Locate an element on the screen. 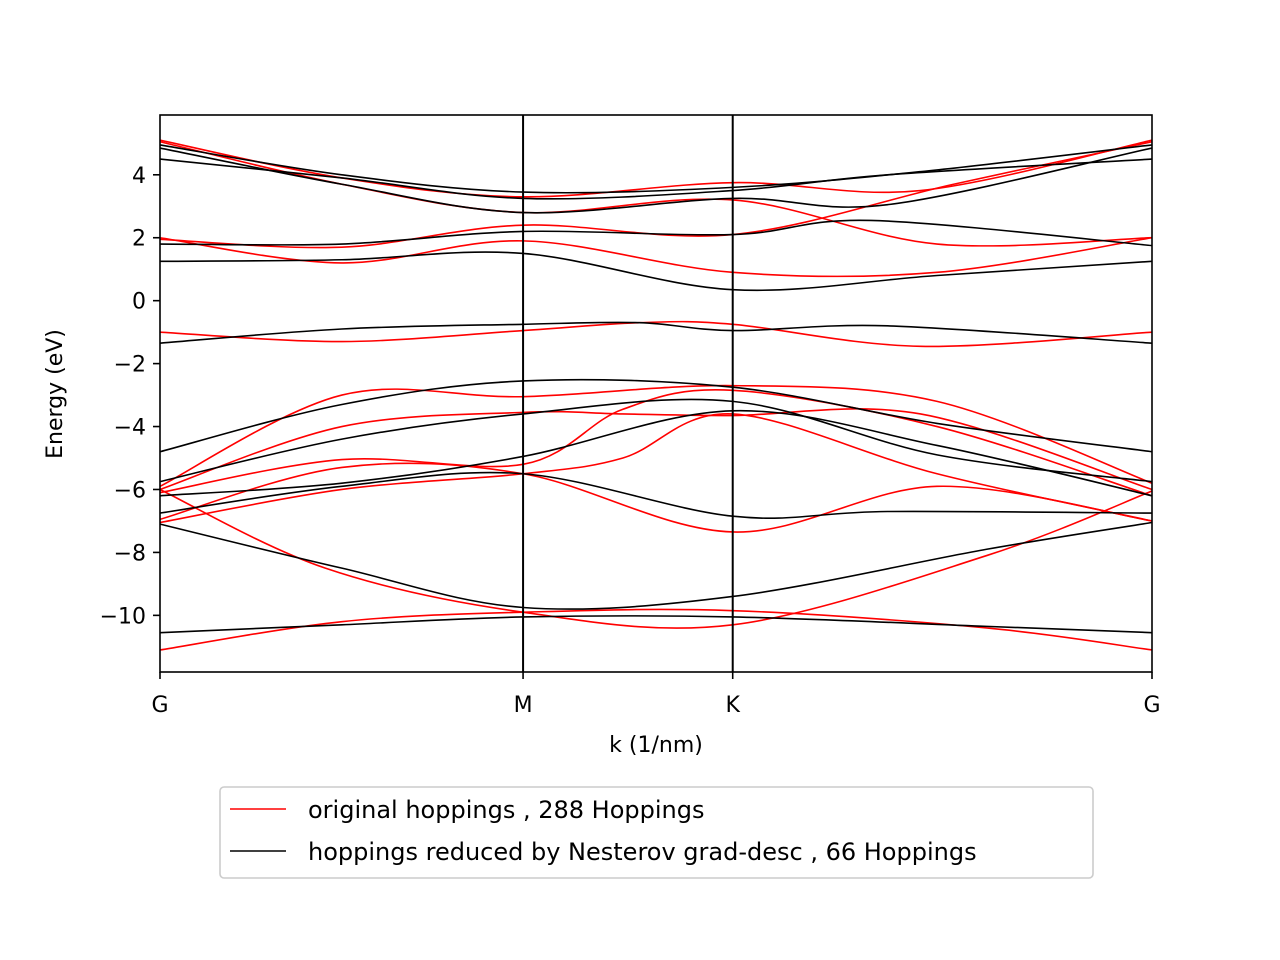 Image resolution: width=1280 pixels, height=960 pixels. y-tick-label: −10 is located at coordinates (123, 616).